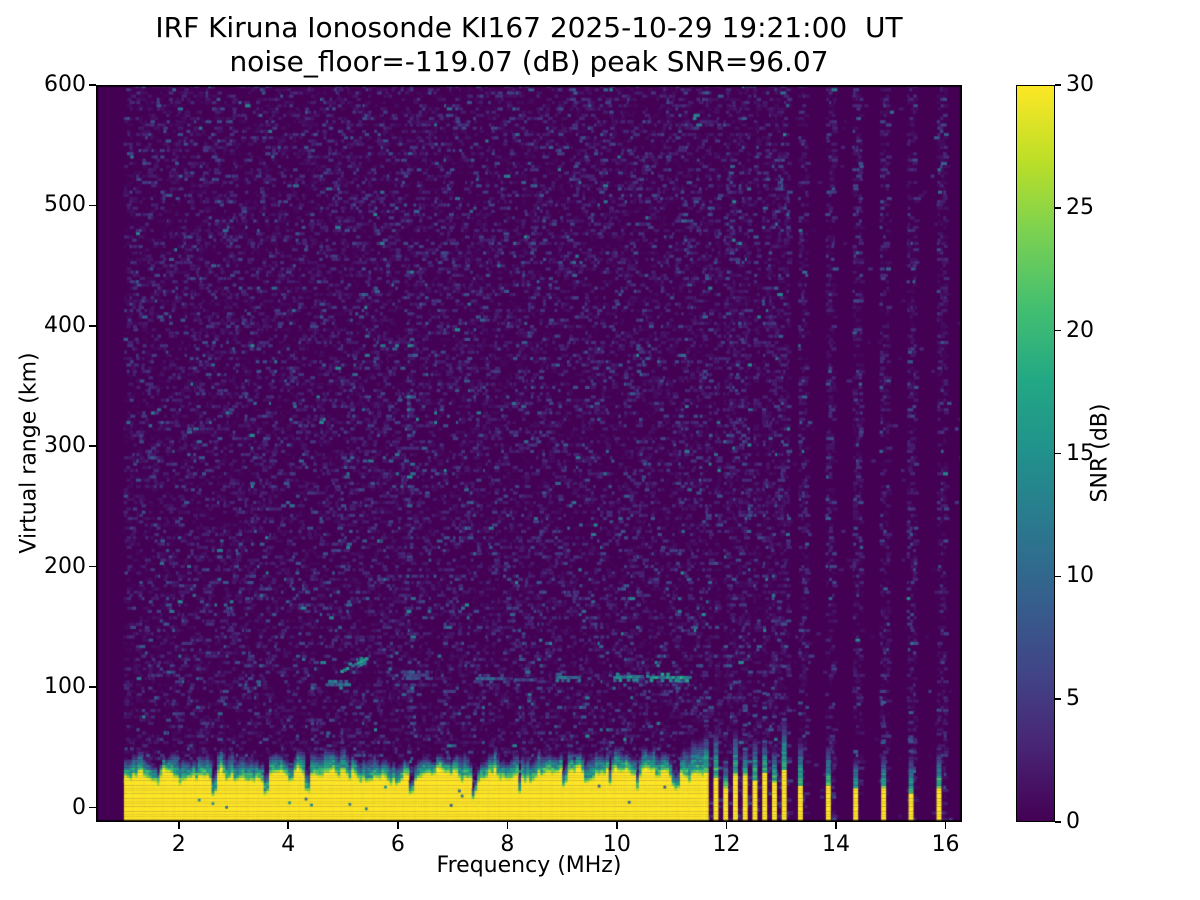 Image resolution: width=1200 pixels, height=900 pixels. Describe the element at coordinates (288, 844) in the screenshot. I see `x-tick-label: 4` at that location.